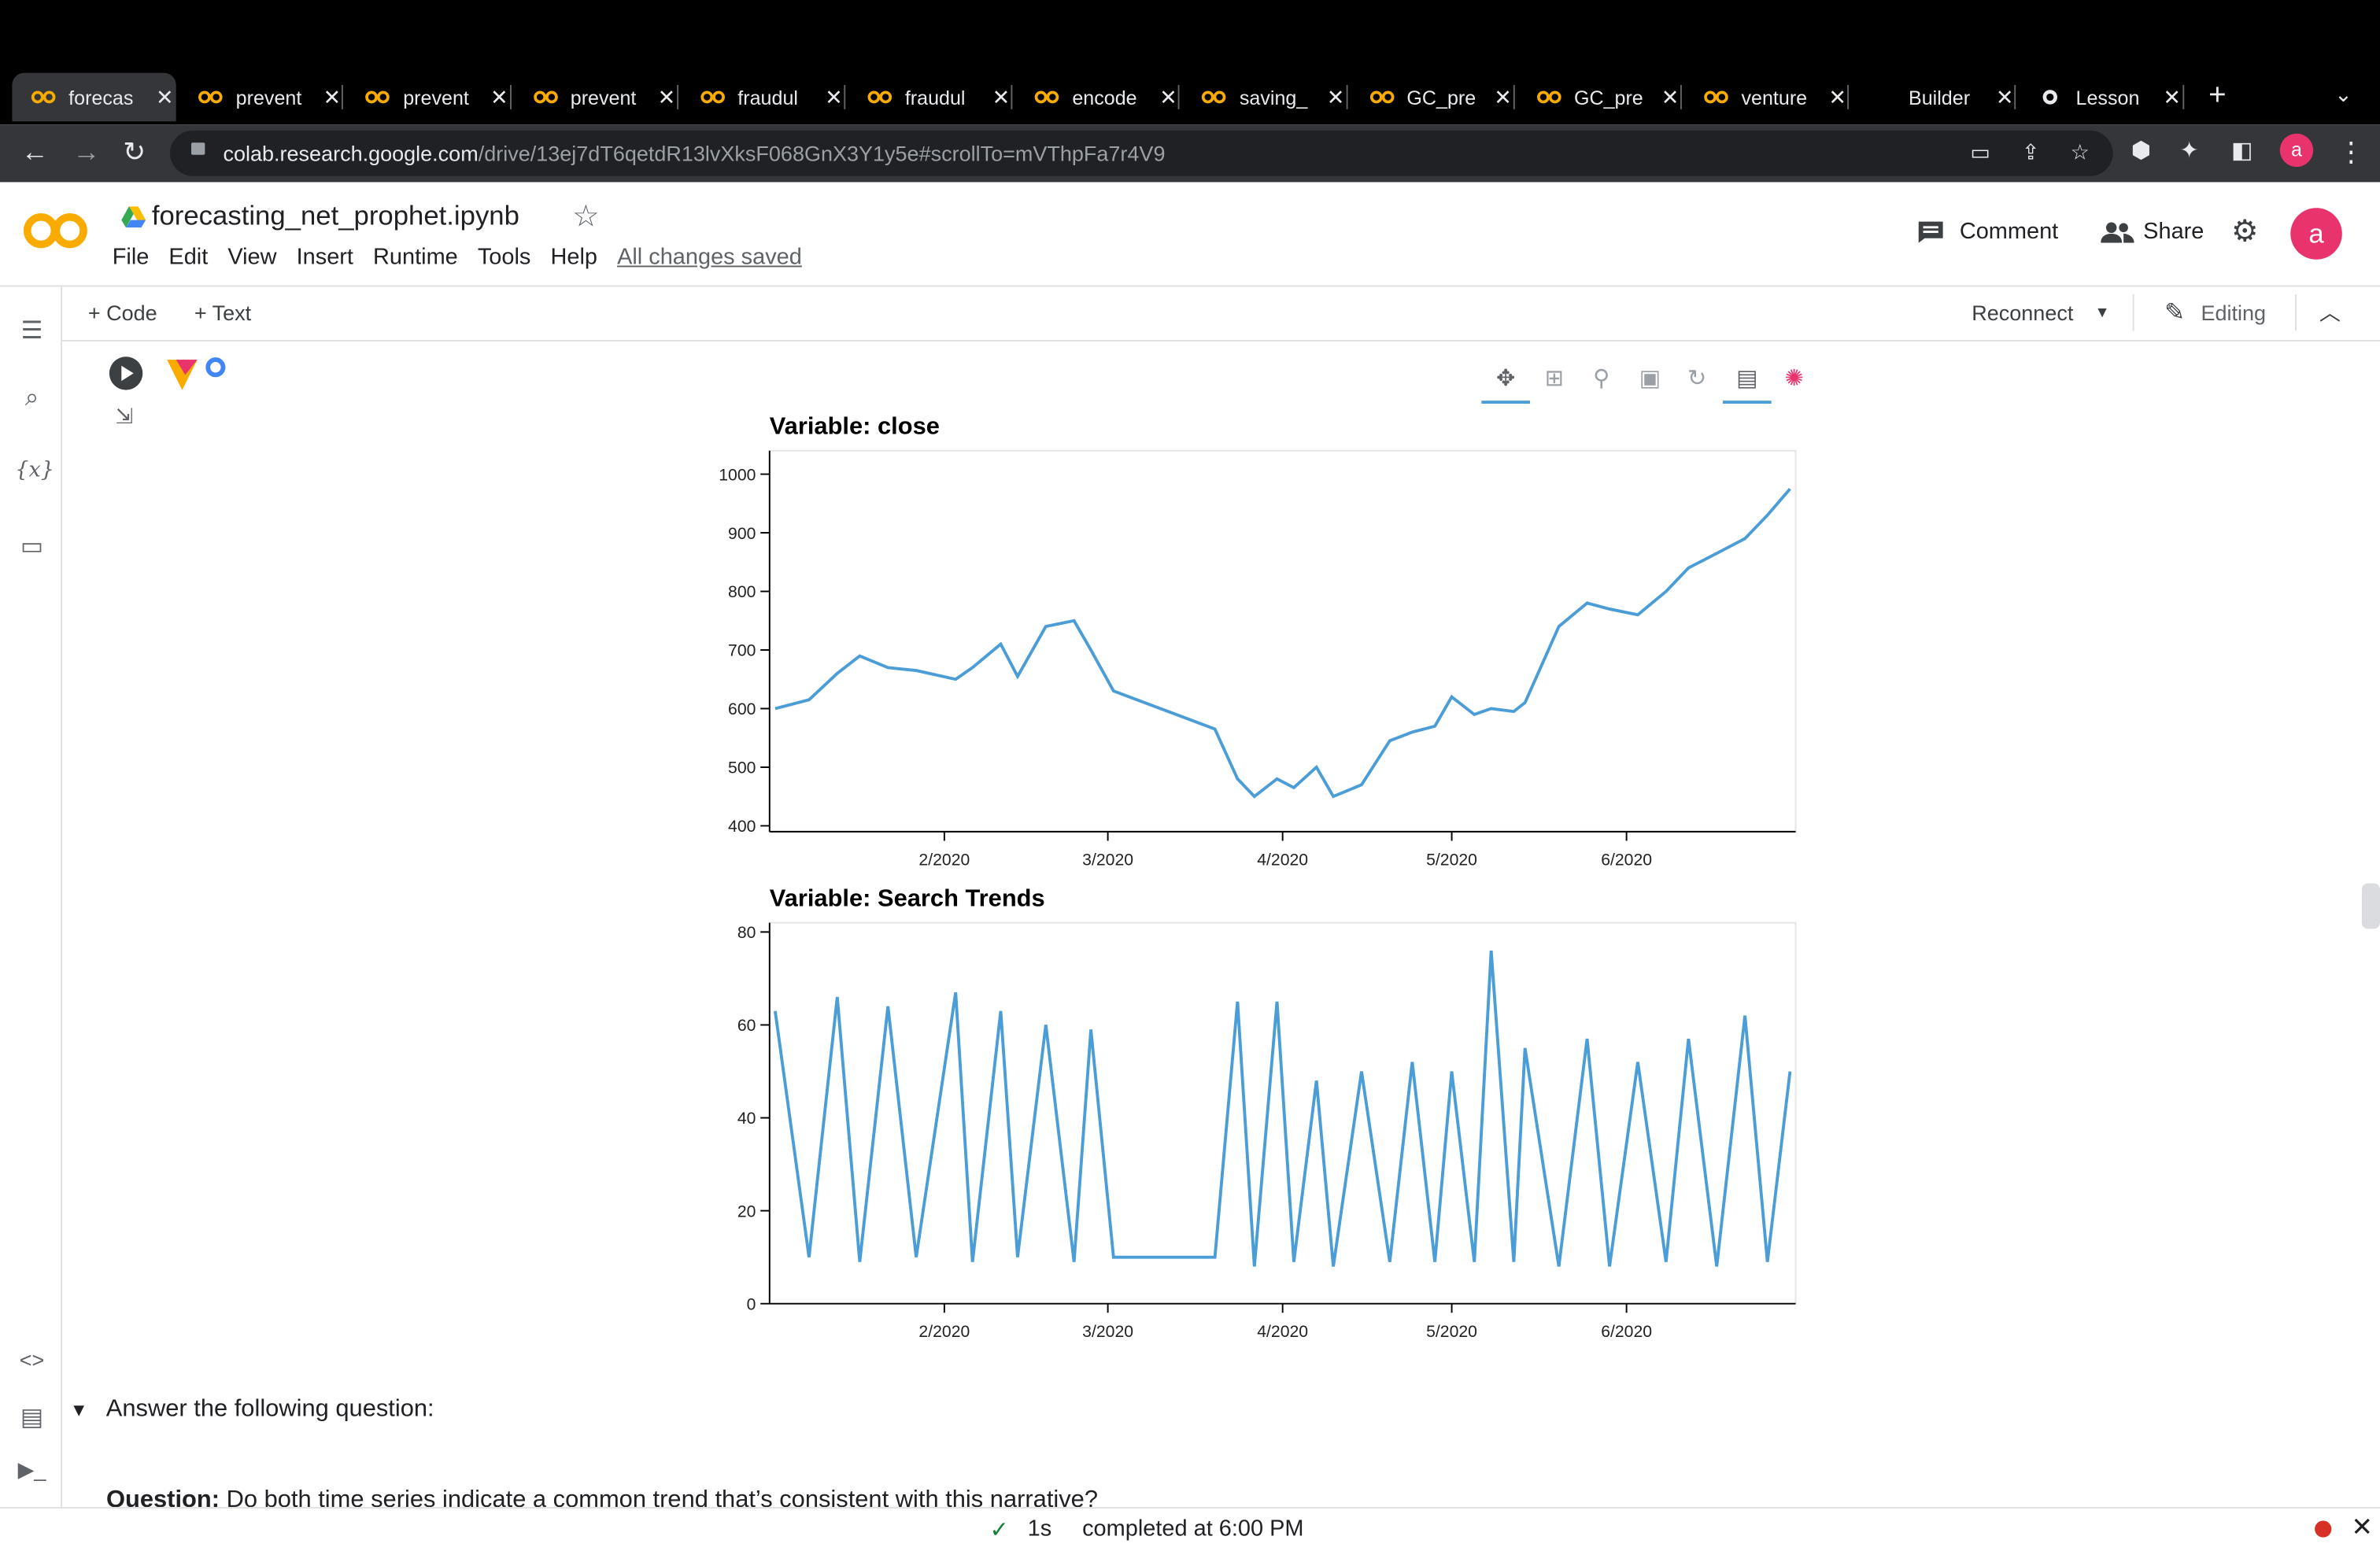 The image size is (2380, 1551). Describe the element at coordinates (335, 215) in the screenshot. I see `notebook-title: forecasting_net_prophet.ipynb` at that location.